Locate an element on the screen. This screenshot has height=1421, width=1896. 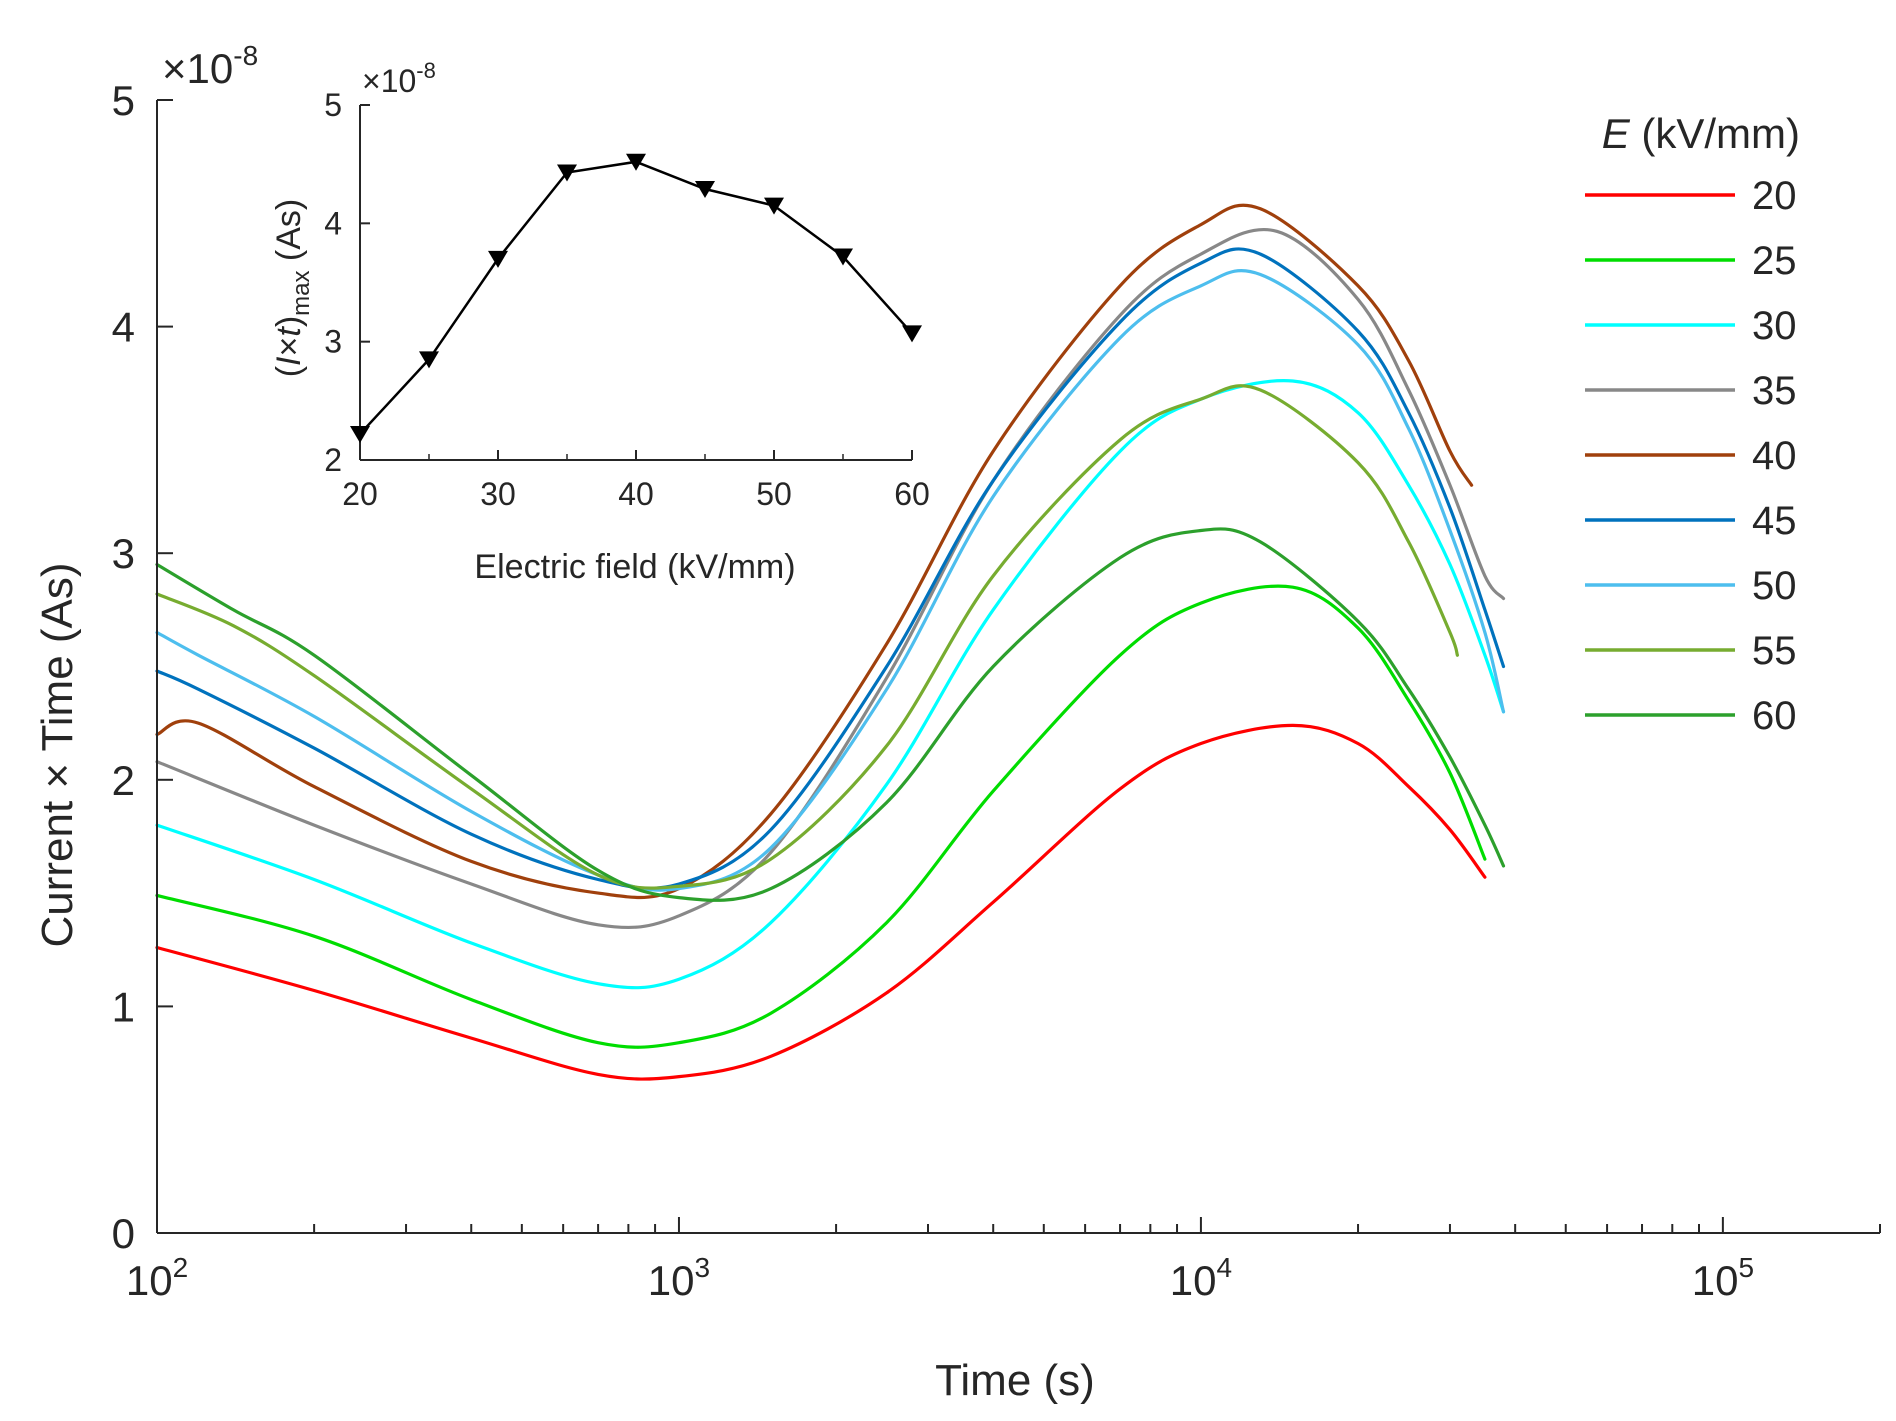
inset-x-tick-label: 30 is located at coordinates (498, 494).